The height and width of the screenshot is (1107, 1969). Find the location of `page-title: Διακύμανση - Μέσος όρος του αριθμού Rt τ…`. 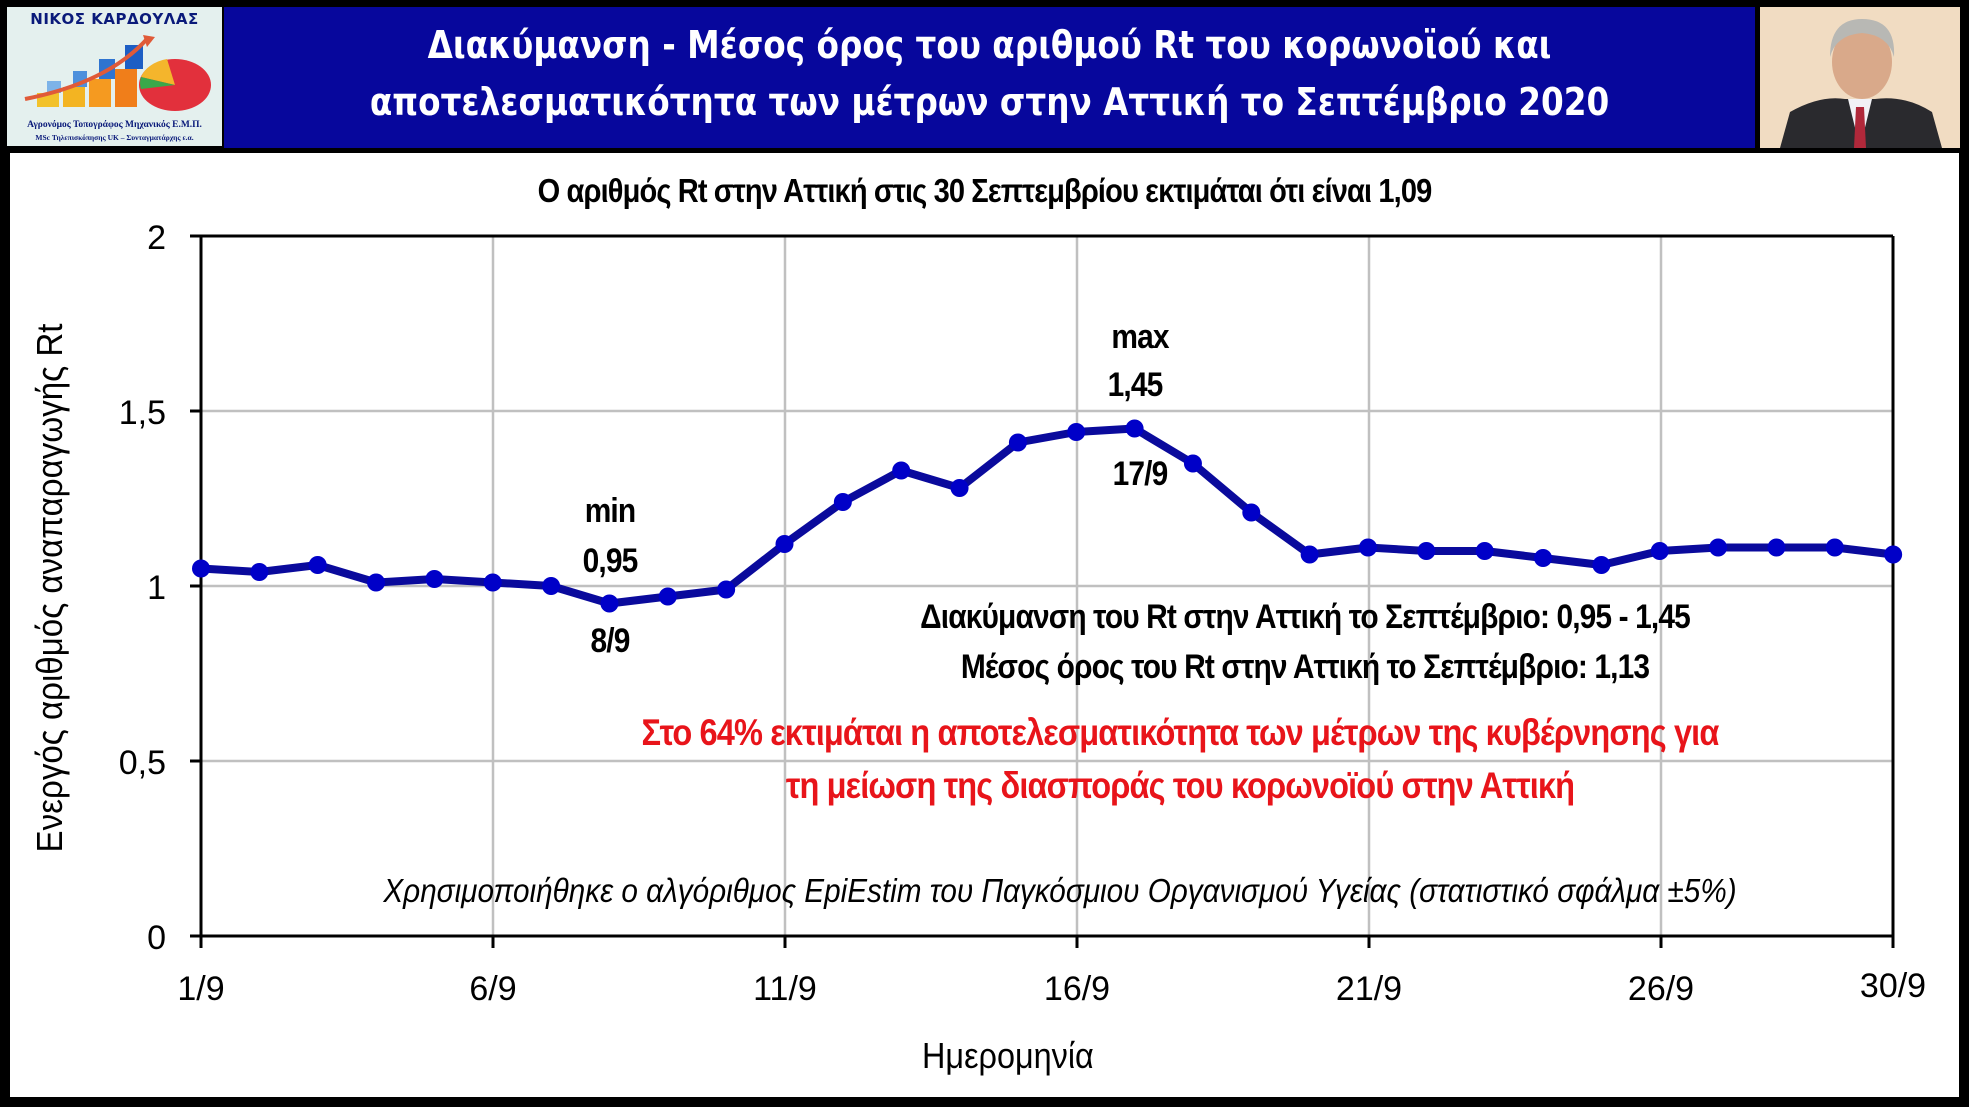

page-title: Διακύμανση - Μέσος όρος του αριθμού Rt τ… is located at coordinates (989, 74).